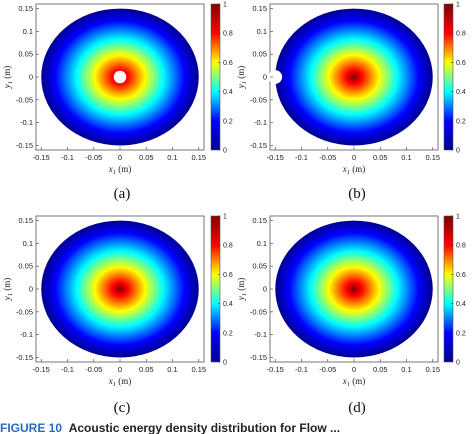 This screenshot has width=474, height=434. What do you see at coordinates (275, 369) in the screenshot?
I see `x-tick-label: -0.15` at bounding box center [275, 369].